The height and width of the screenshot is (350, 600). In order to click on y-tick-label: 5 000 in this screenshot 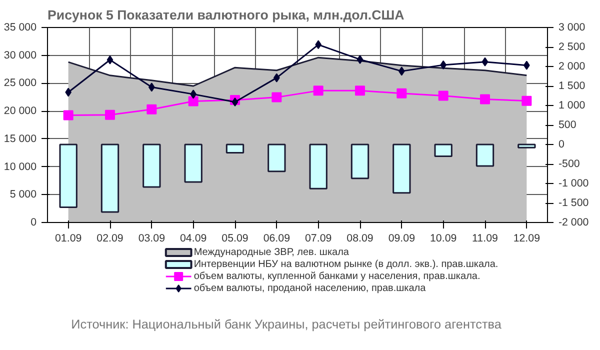, I will do `click(23, 194)`.